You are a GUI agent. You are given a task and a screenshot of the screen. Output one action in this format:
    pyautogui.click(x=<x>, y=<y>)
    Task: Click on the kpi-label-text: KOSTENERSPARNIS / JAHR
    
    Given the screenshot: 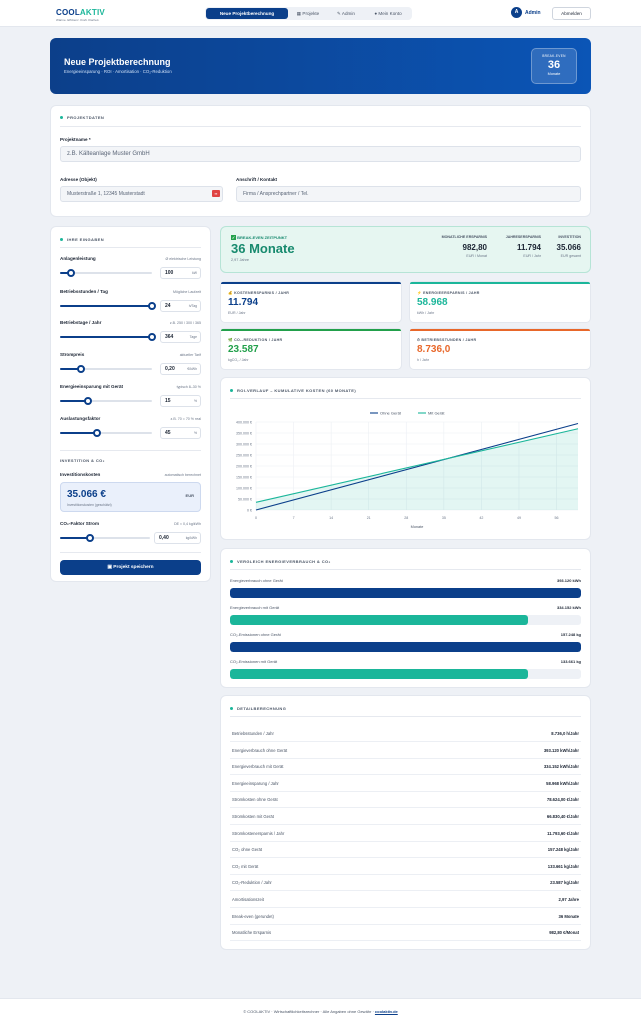 What is the action you would take?
    pyautogui.click(x=262, y=293)
    